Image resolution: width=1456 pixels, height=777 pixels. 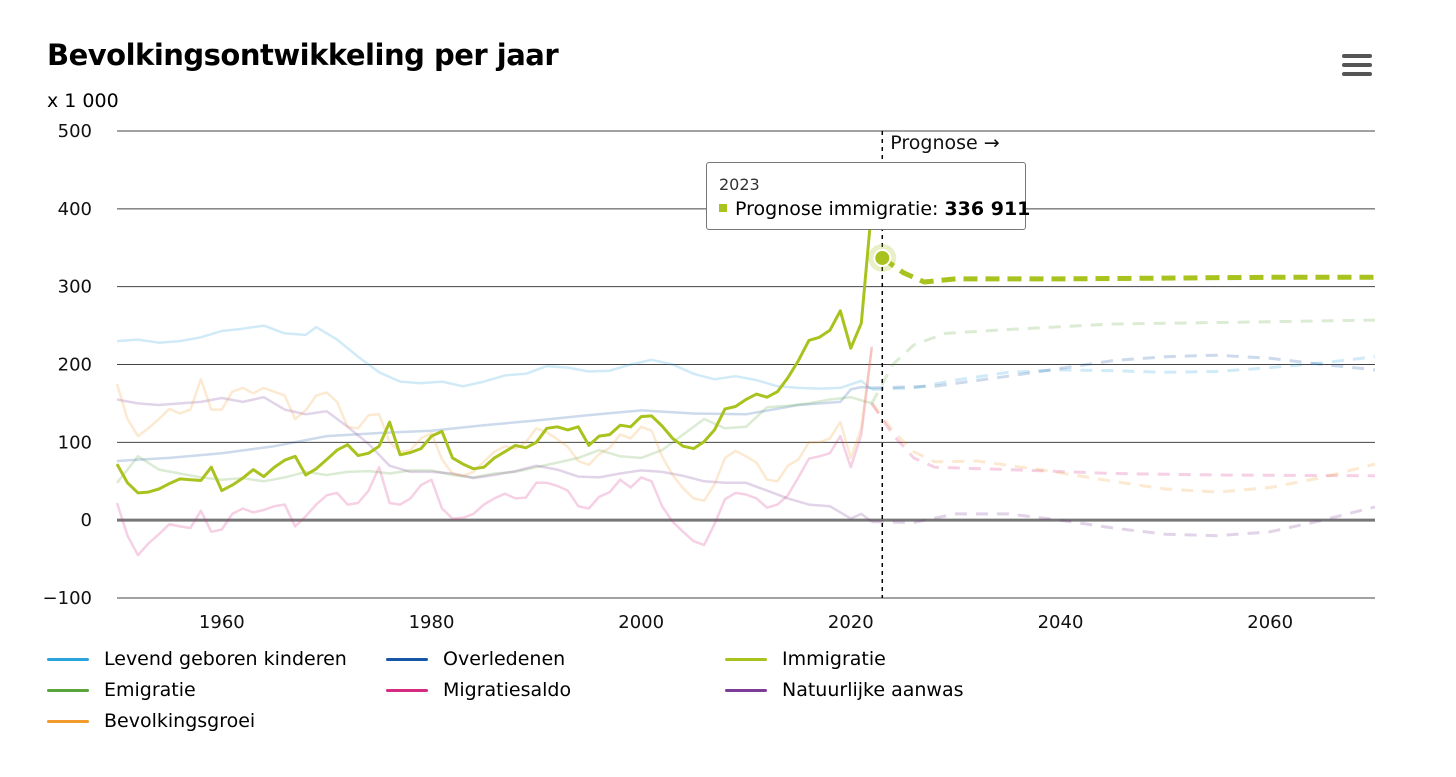 I want to click on y-tick-label: 300, so click(x=75, y=287).